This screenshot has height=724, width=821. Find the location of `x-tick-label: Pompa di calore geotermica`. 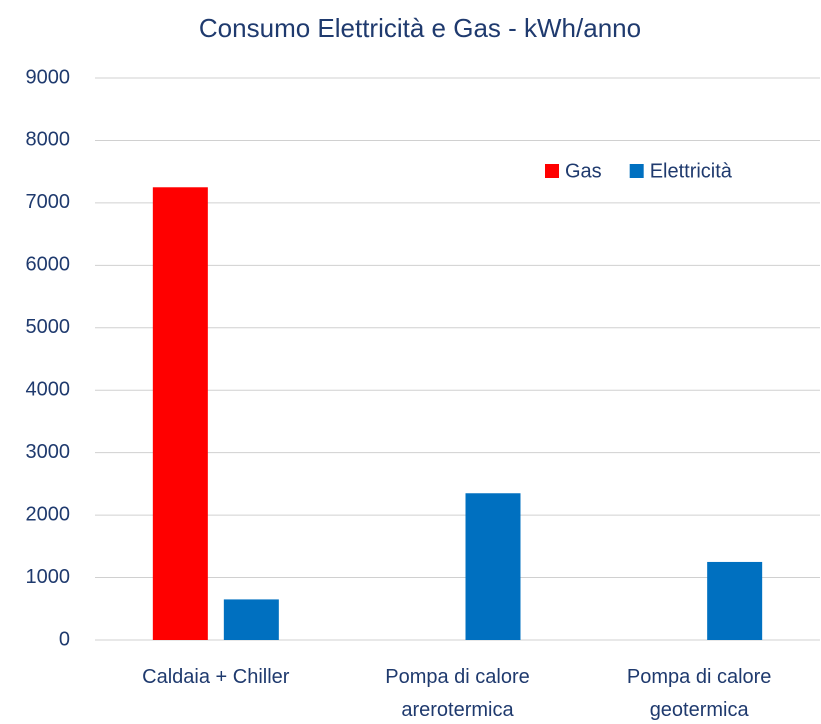

x-tick-label: Pompa di calore geotermica is located at coordinates (699, 693).